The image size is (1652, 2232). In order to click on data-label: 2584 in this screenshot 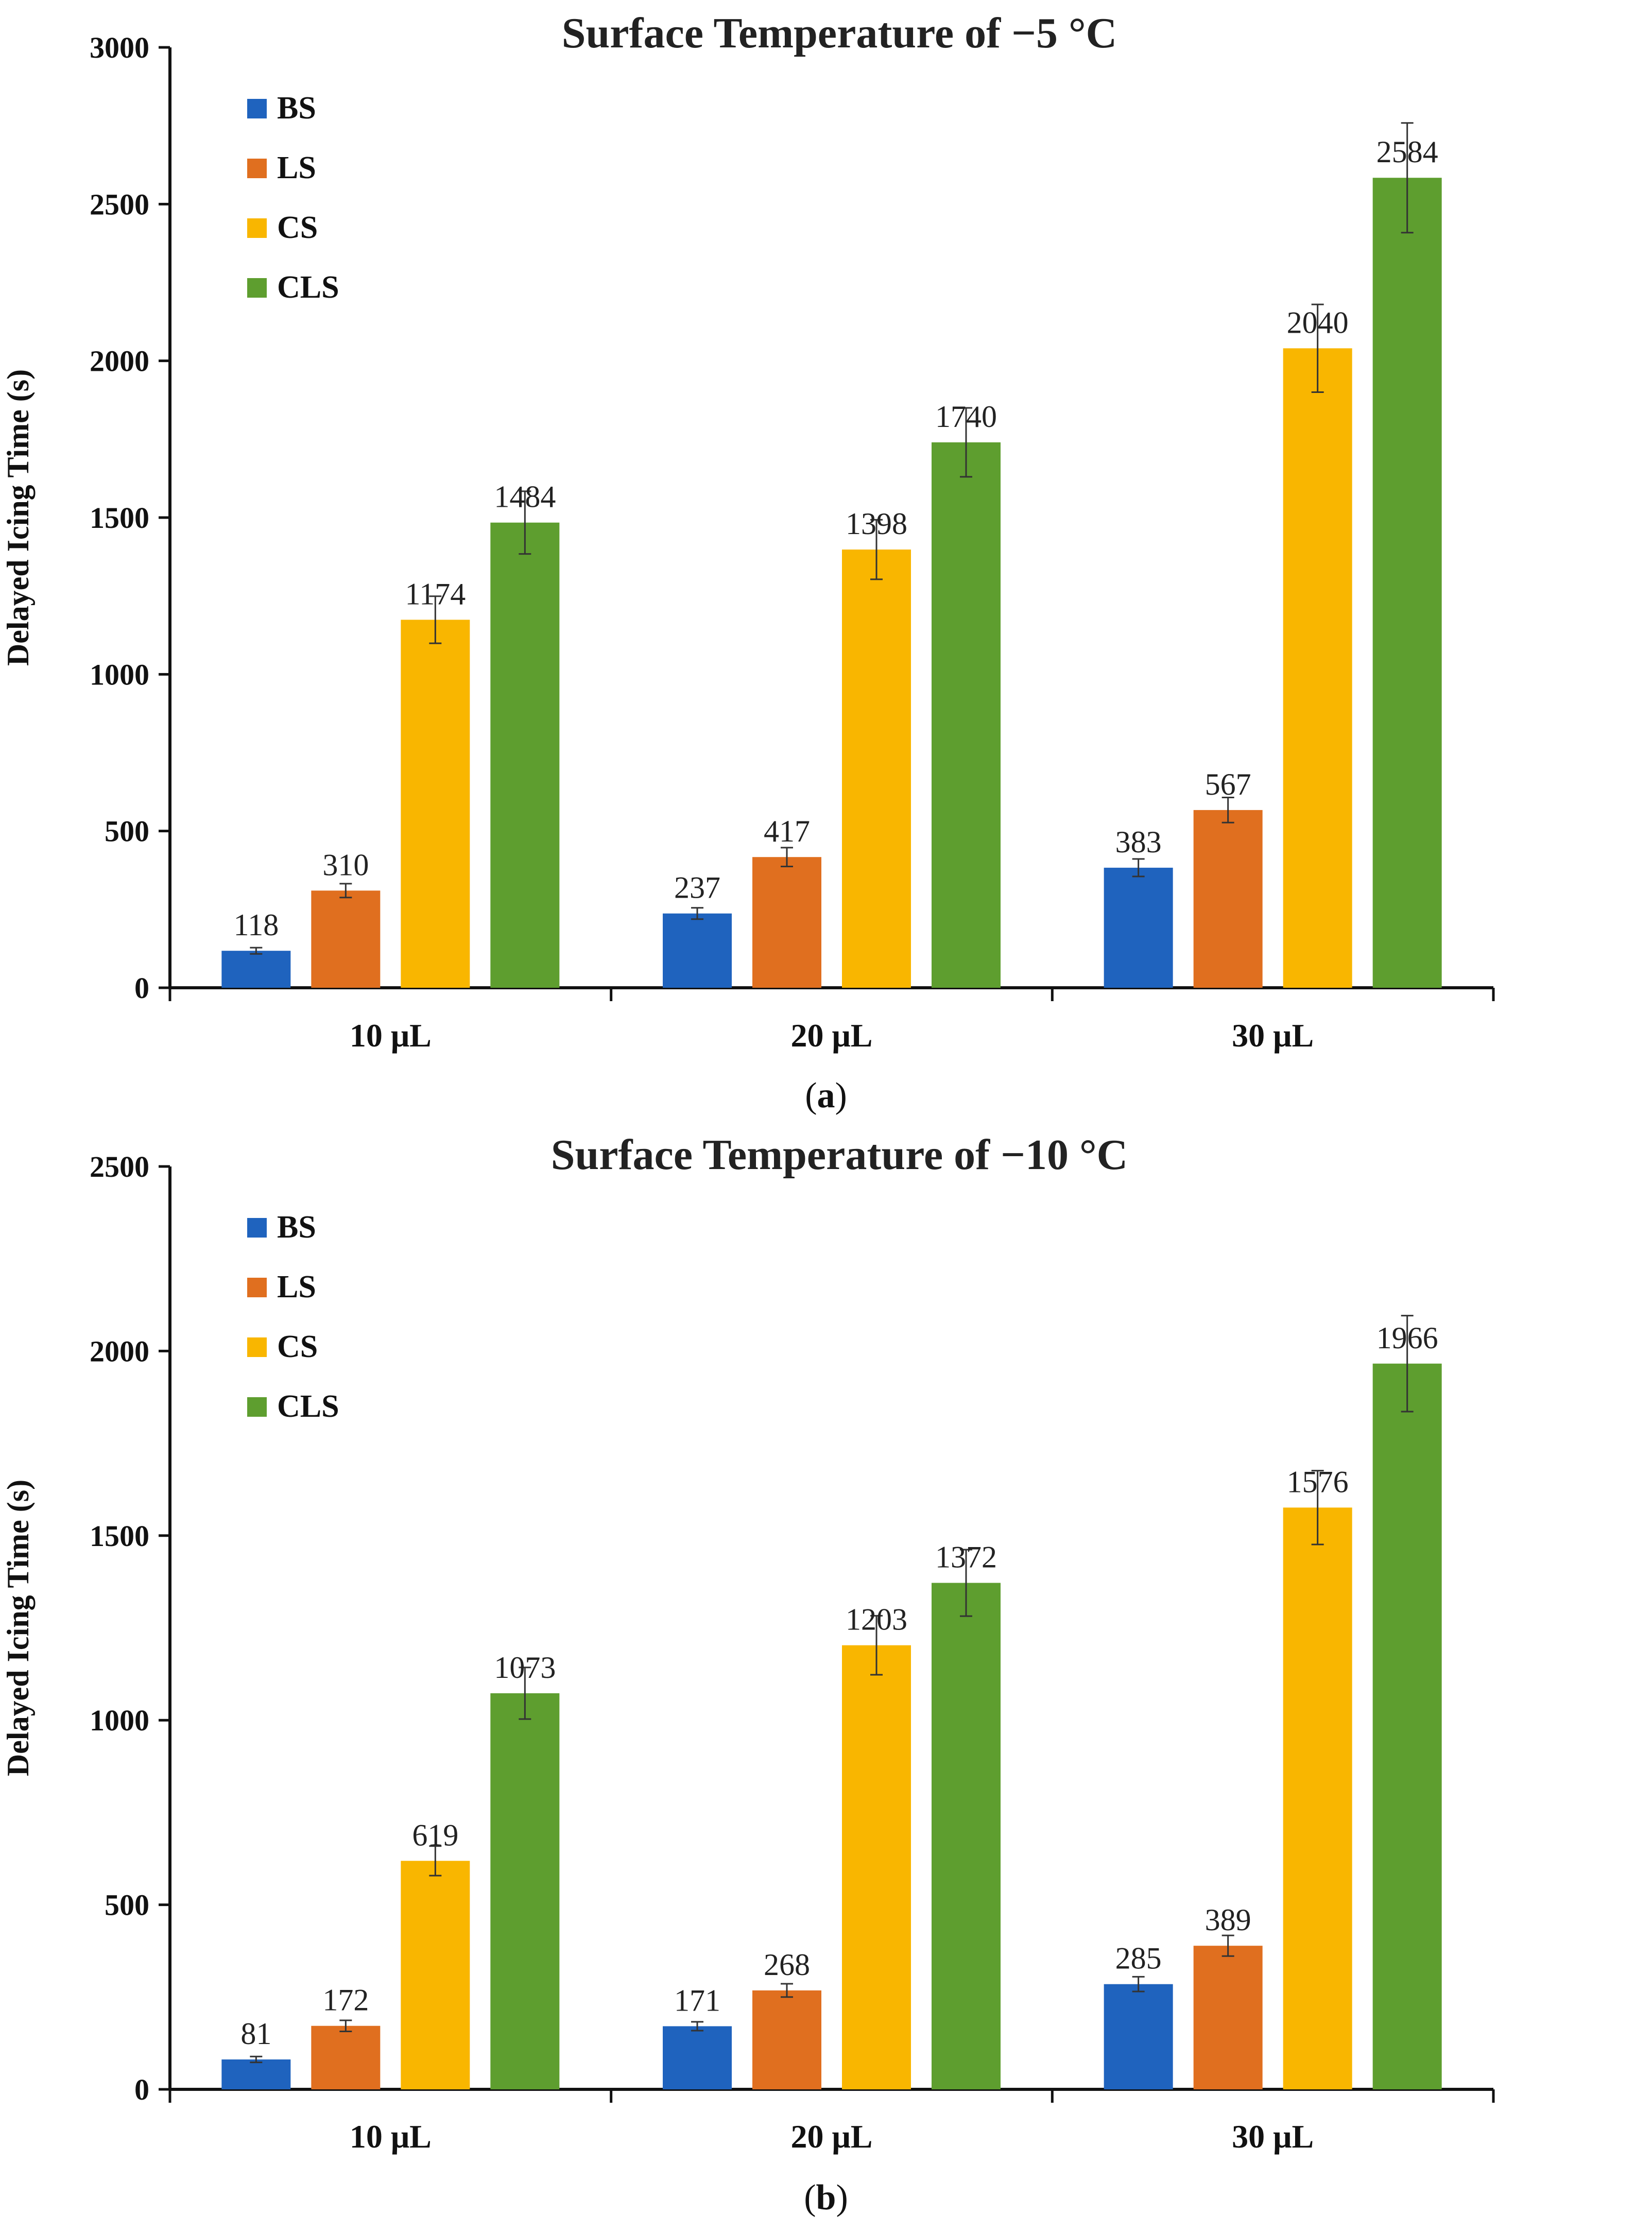, I will do `click(1407, 152)`.